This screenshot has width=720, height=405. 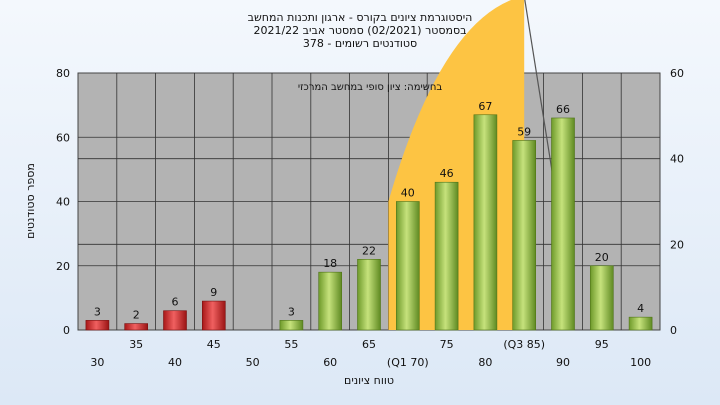 I want to click on y-tick-label: 0, so click(x=66, y=330).